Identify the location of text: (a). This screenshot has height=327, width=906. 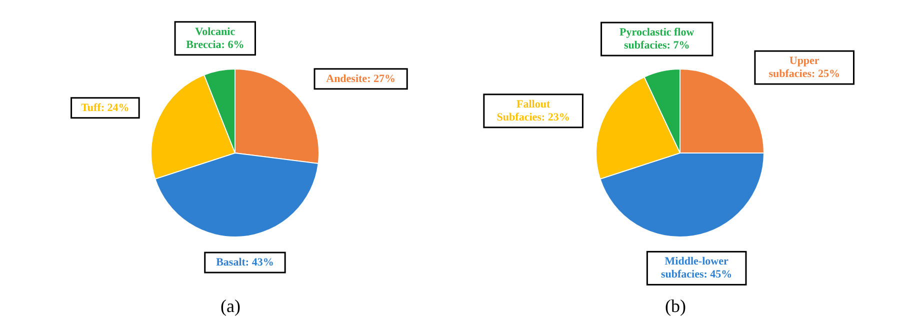
(231, 306).